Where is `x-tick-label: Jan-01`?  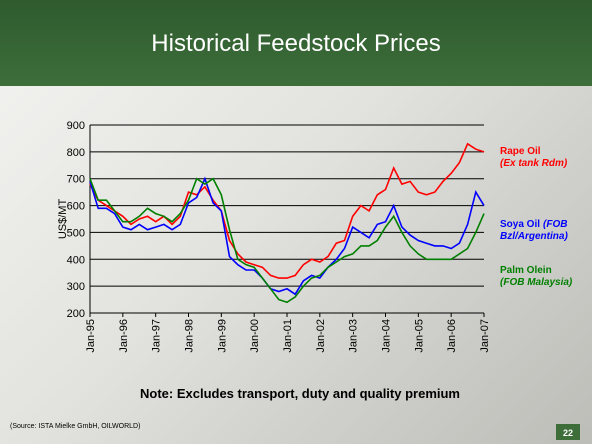
x-tick-label: Jan-01 is located at coordinates (288, 336).